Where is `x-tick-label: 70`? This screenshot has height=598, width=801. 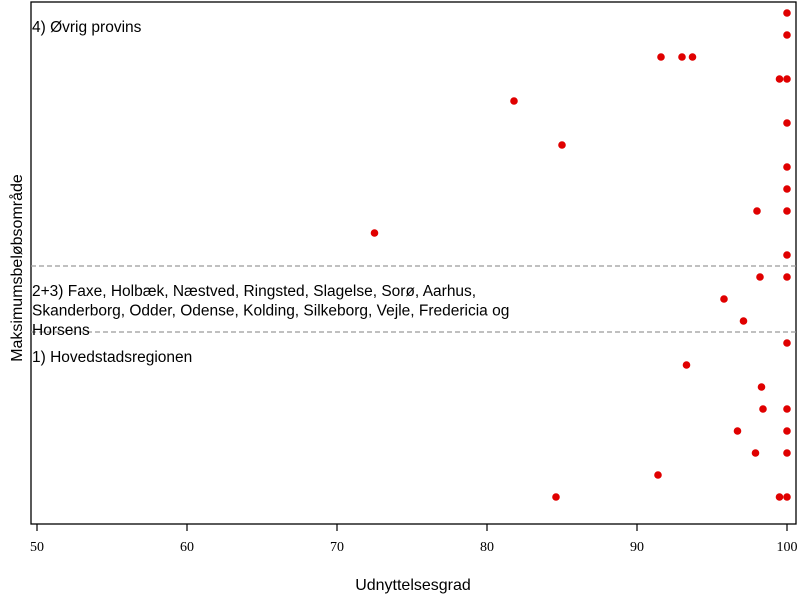
x-tick-label: 70 is located at coordinates (337, 547).